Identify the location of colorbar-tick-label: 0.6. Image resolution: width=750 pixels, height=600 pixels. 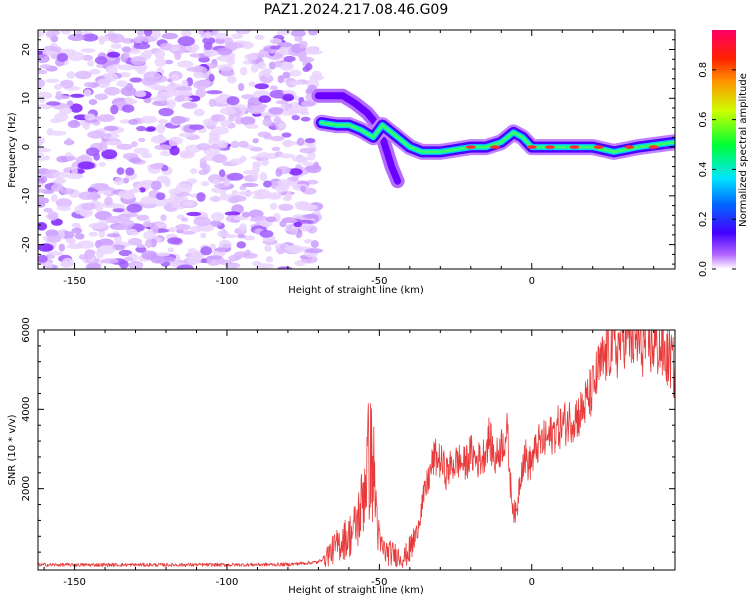
(703, 120).